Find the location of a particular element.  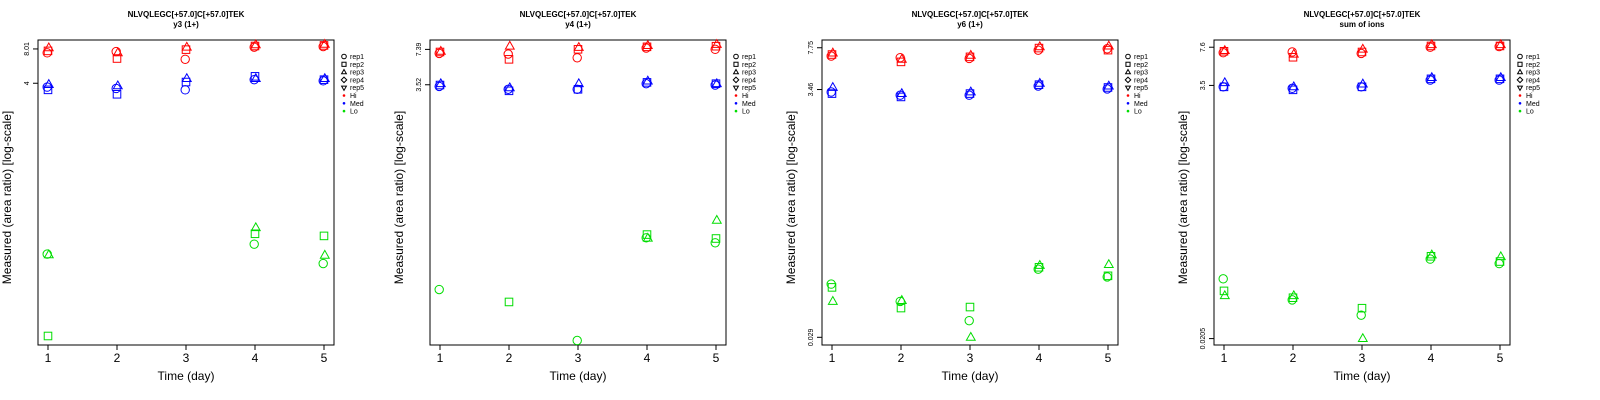

y-tick-label: 0.0205 is located at coordinates (1203, 339).